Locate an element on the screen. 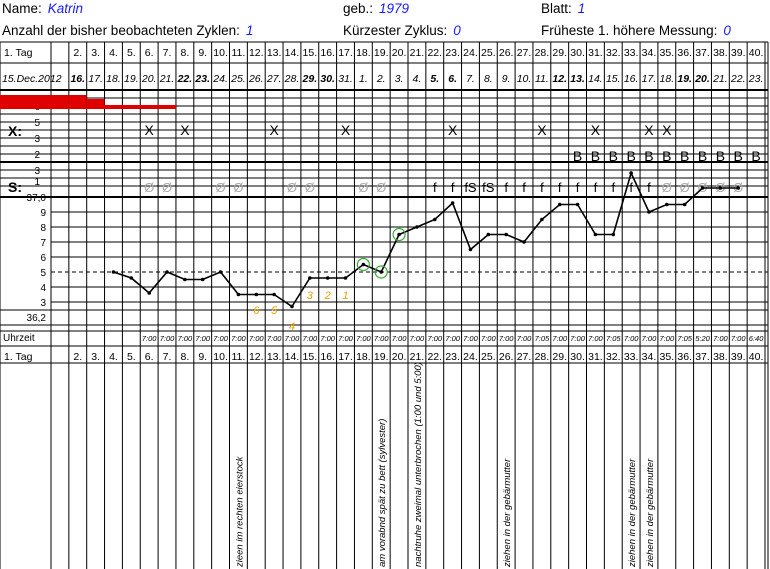 The width and height of the screenshot is (770, 569). day-number-bottom: 16. is located at coordinates (327, 357).